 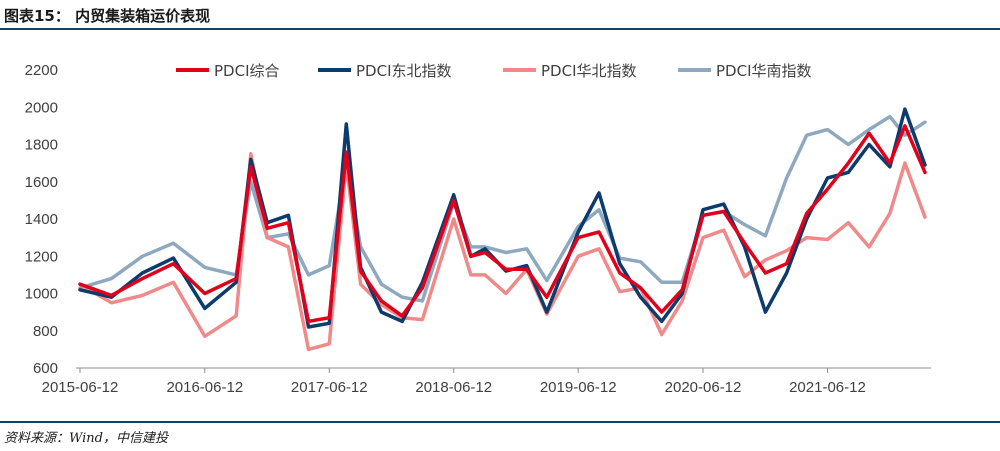 I want to click on legend-label: PDCI东北指数, so click(x=404, y=71).